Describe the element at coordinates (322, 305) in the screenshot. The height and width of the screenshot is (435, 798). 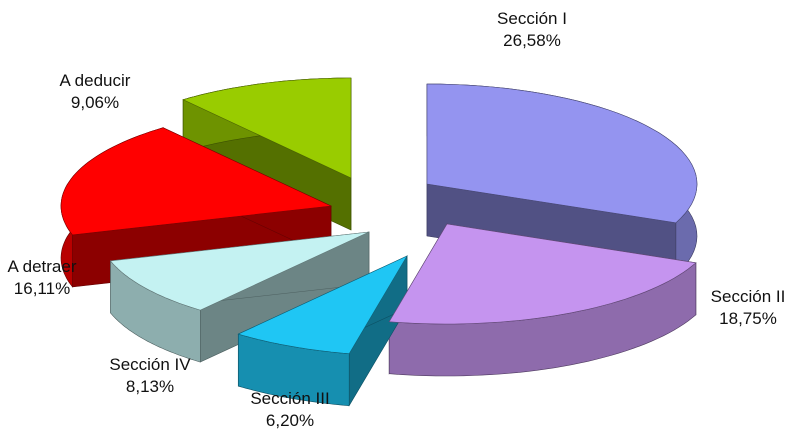
I see `slice-secci-n-iii` at that location.